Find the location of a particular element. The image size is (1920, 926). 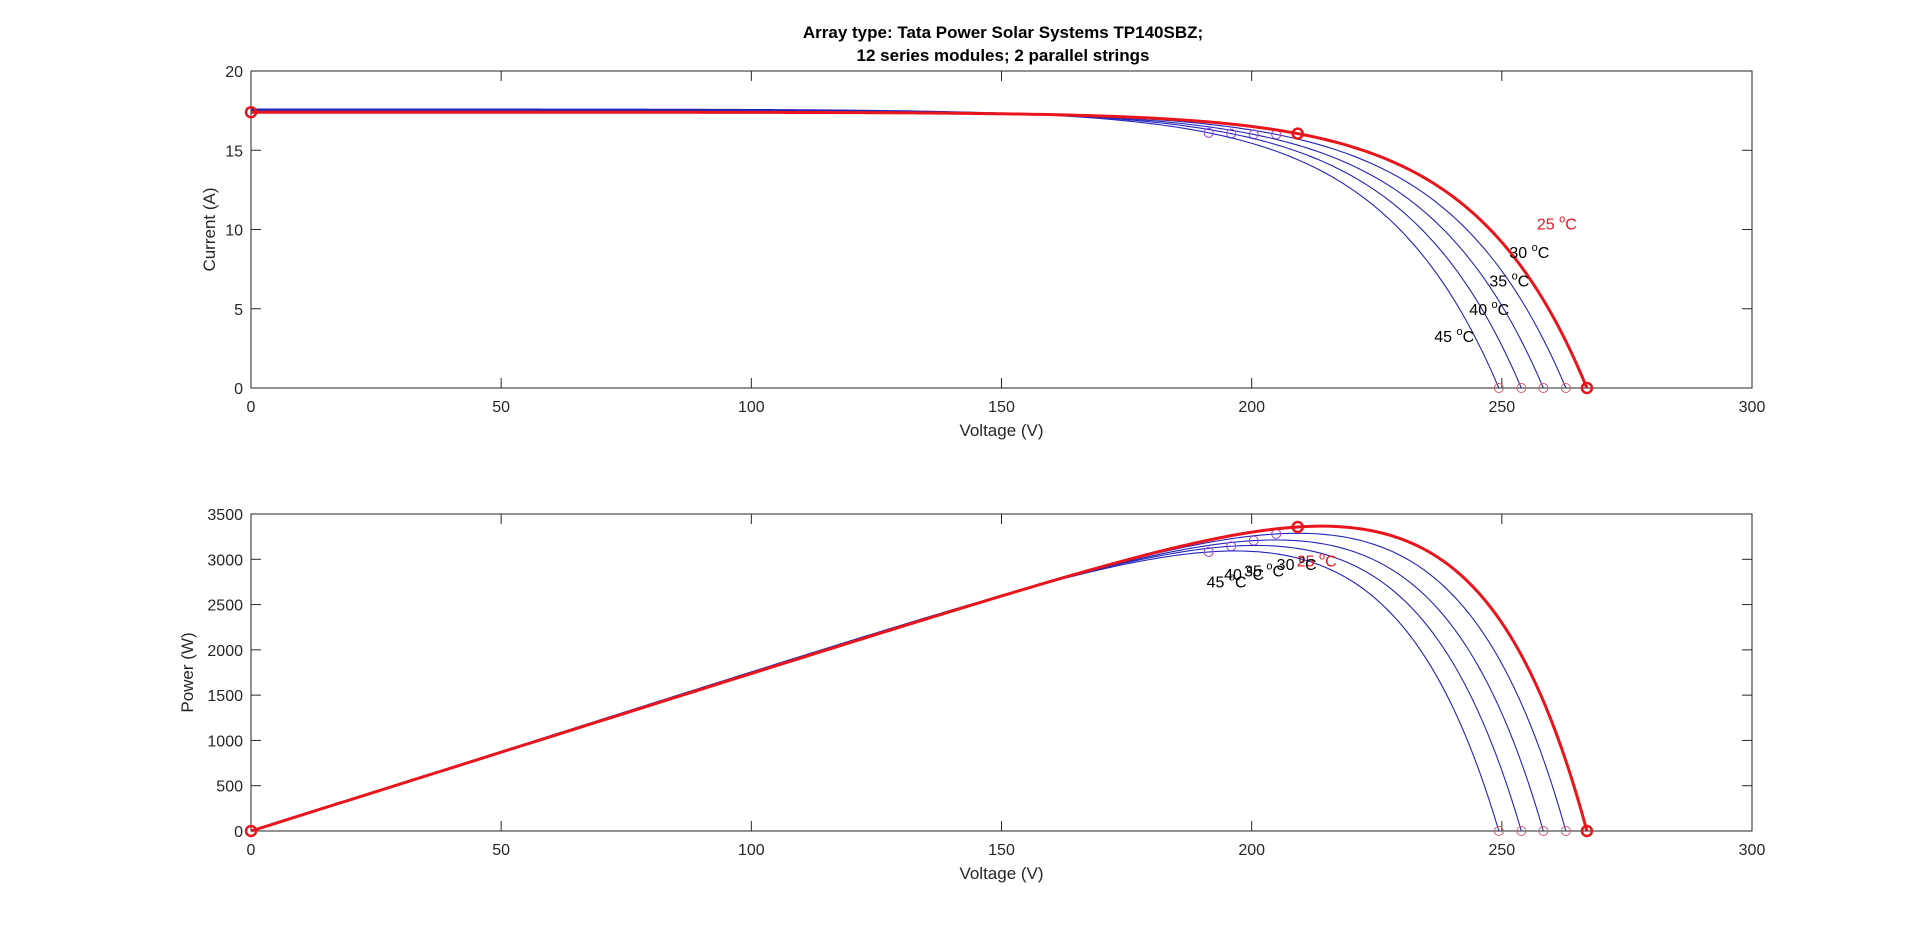

pv-ytick-label: 2000 is located at coordinates (225, 651).